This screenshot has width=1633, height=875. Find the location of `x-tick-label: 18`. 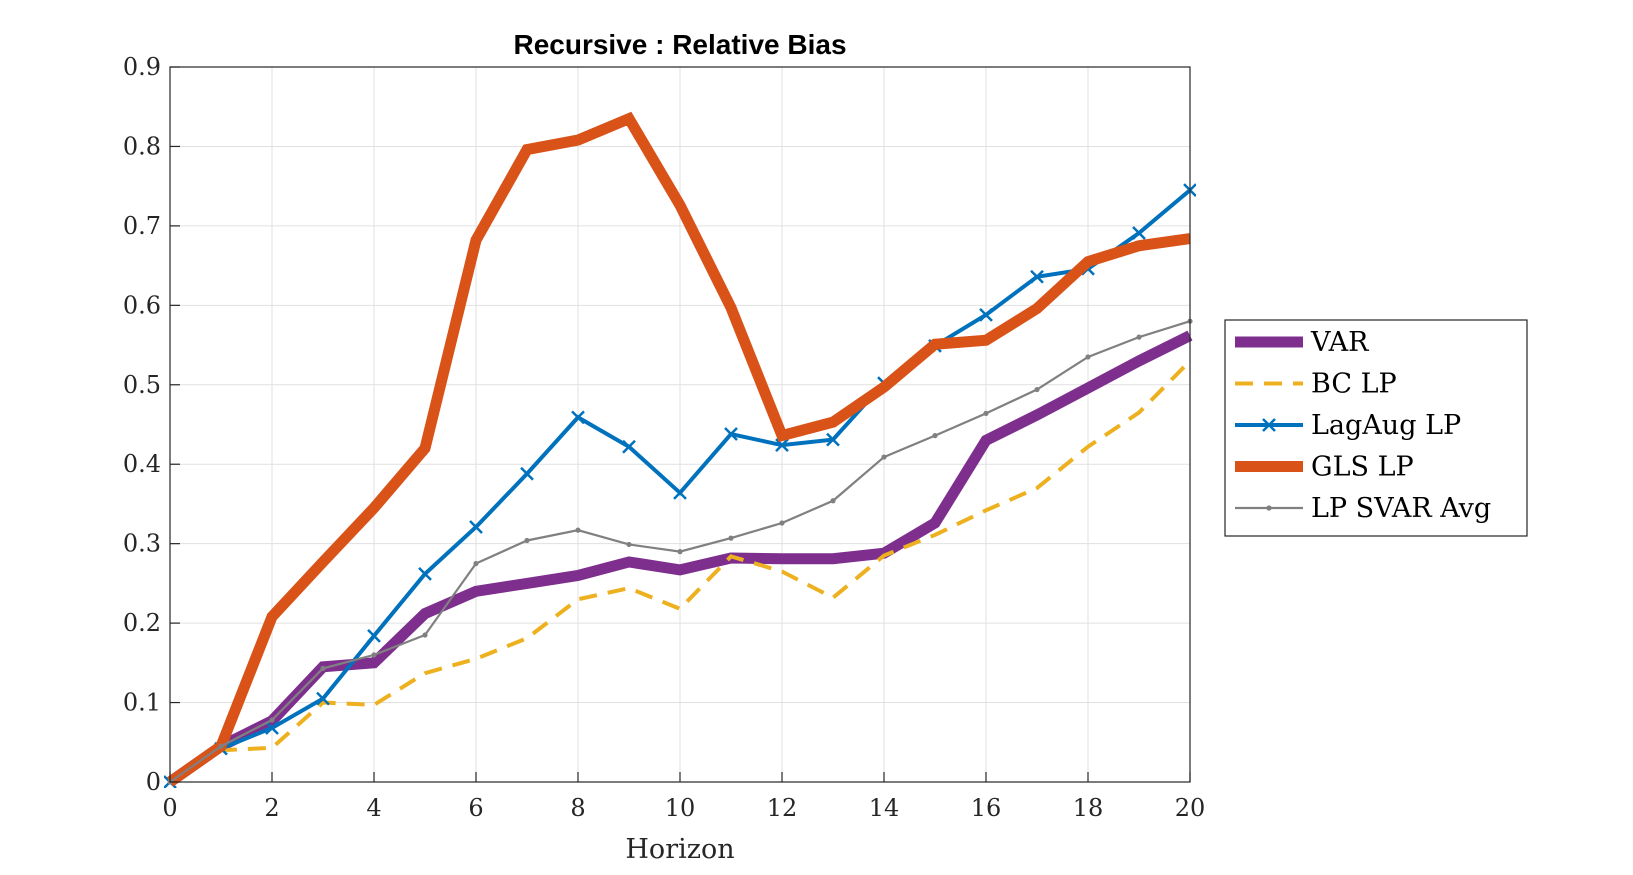

x-tick-label: 18 is located at coordinates (1088, 808).